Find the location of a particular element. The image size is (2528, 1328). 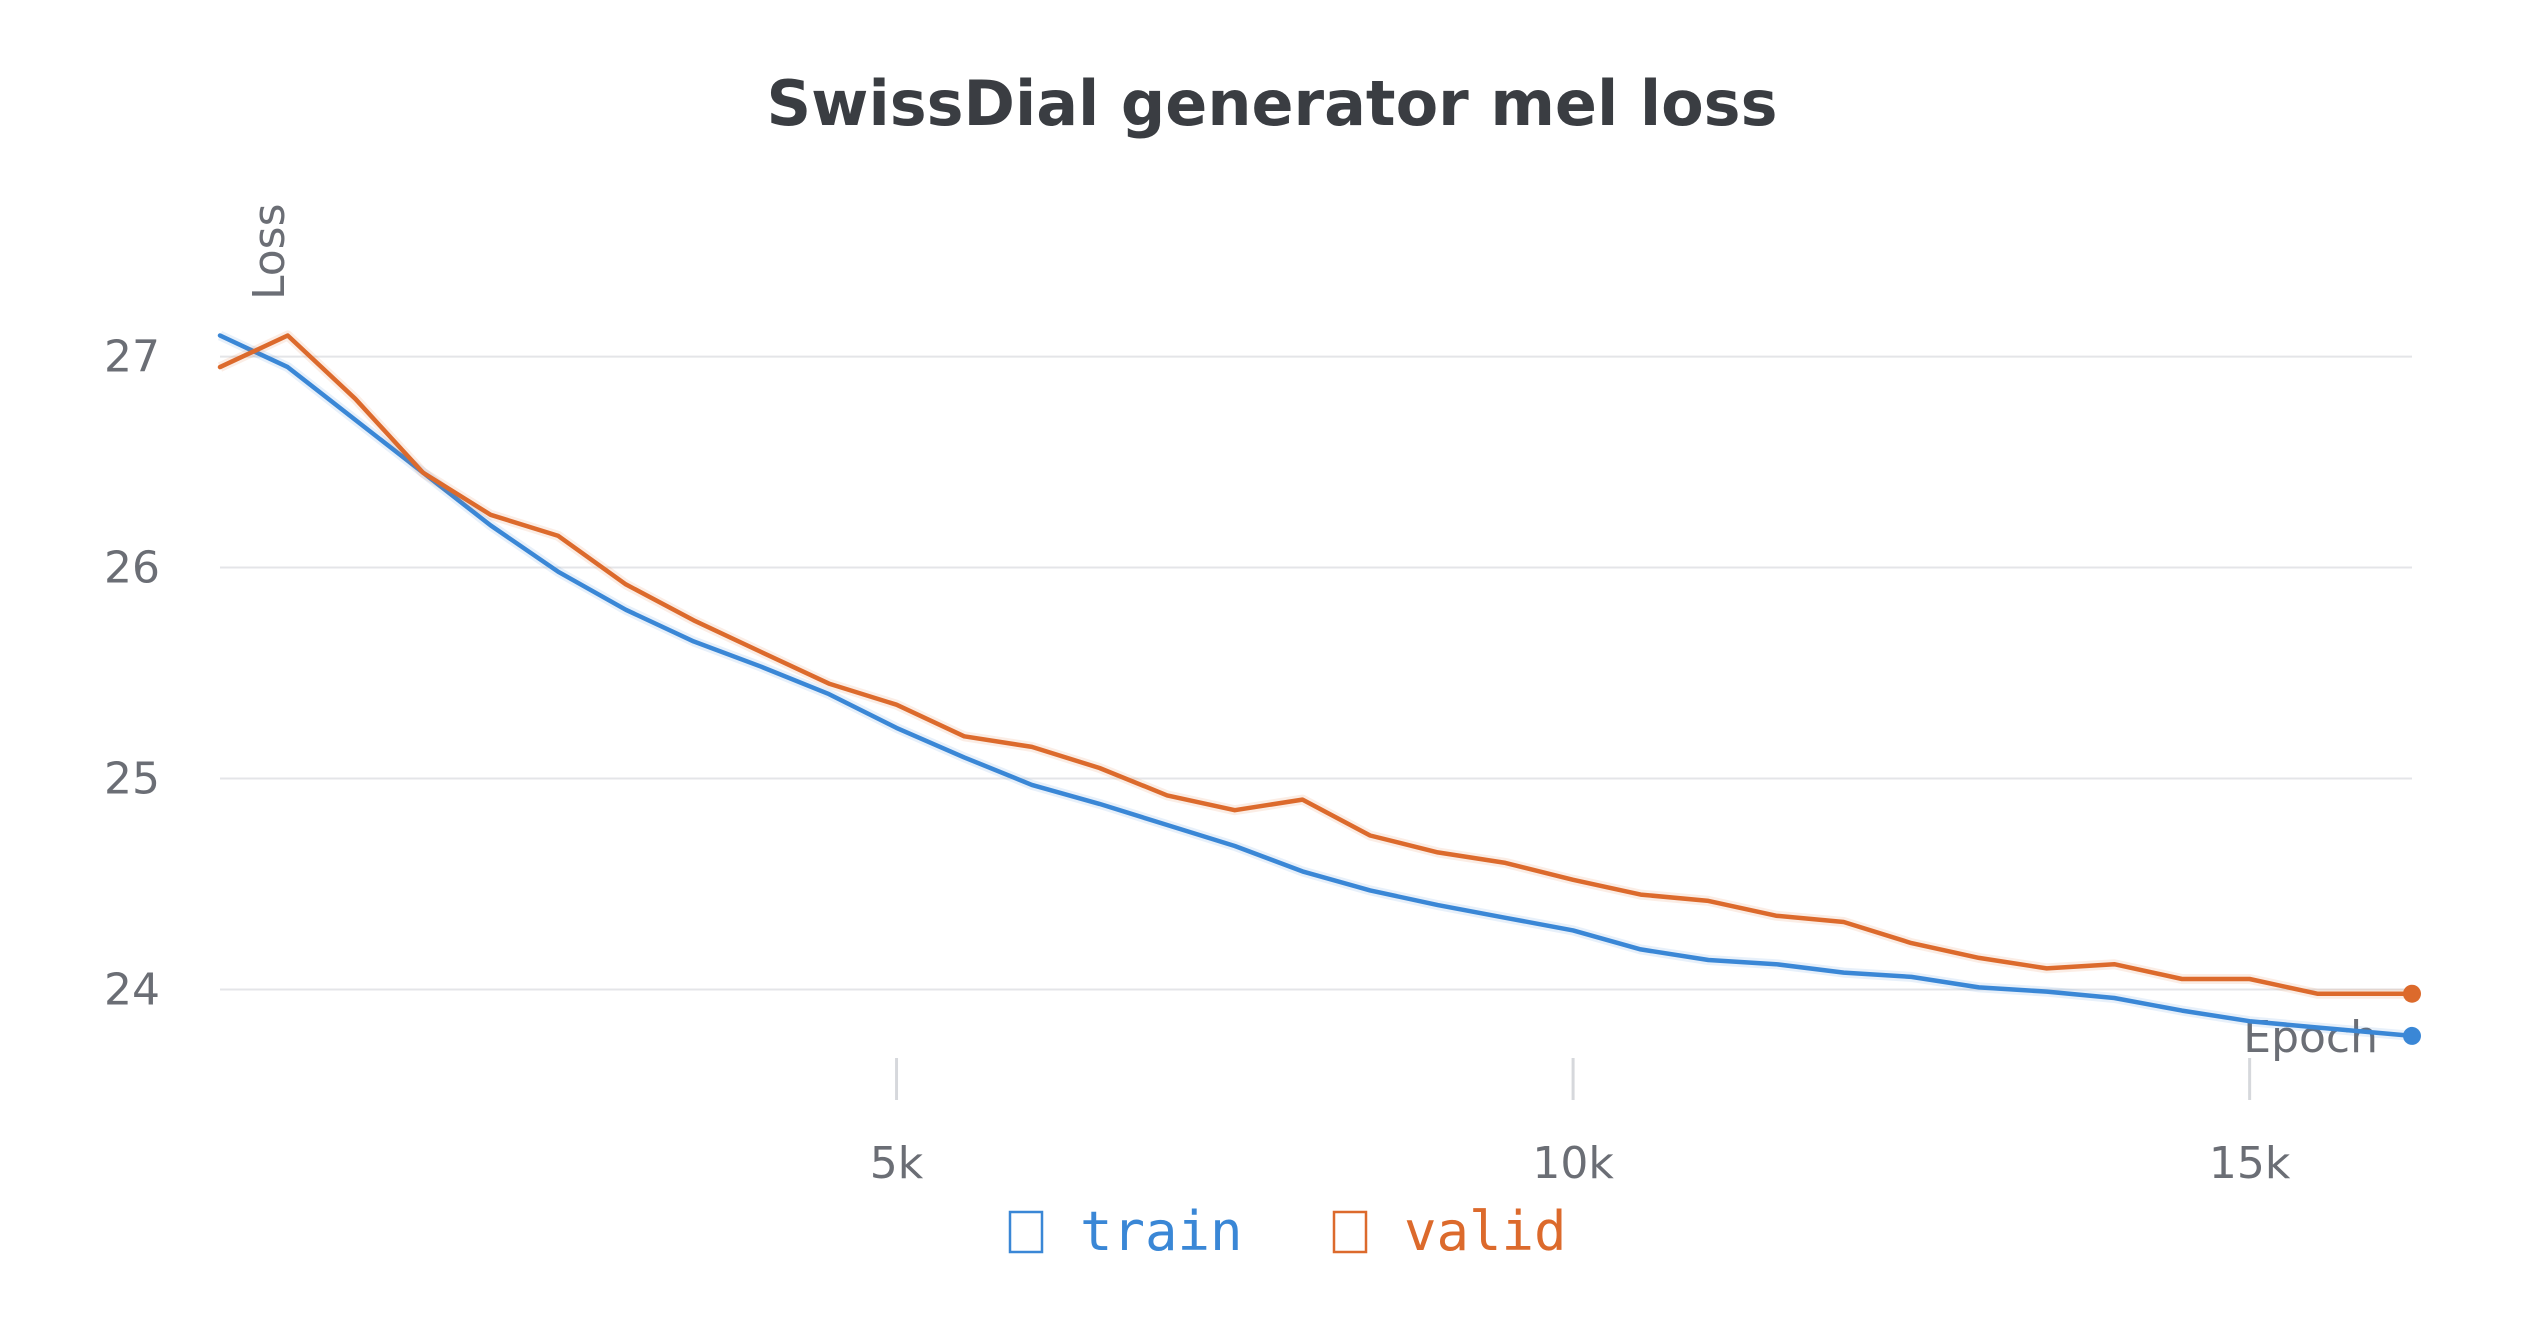

legend-item-train: train is located at coordinates (1125, 1231).